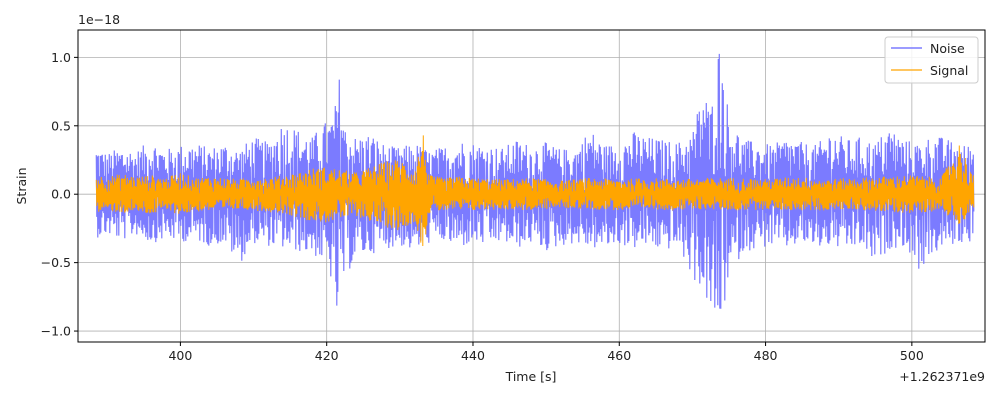  What do you see at coordinates (99, 19) in the screenshot?
I see `y-scale-label: 1e−18` at bounding box center [99, 19].